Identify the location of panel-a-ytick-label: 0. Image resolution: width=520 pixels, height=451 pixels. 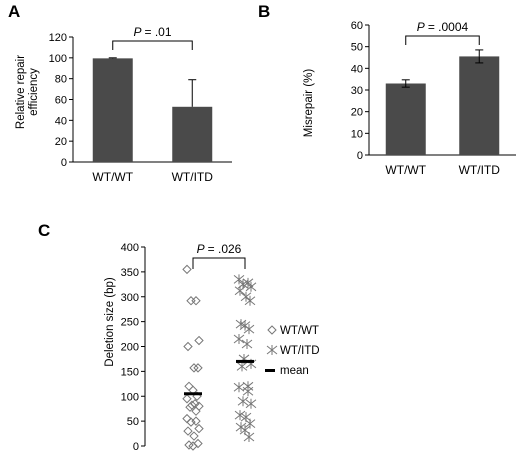
(64, 163).